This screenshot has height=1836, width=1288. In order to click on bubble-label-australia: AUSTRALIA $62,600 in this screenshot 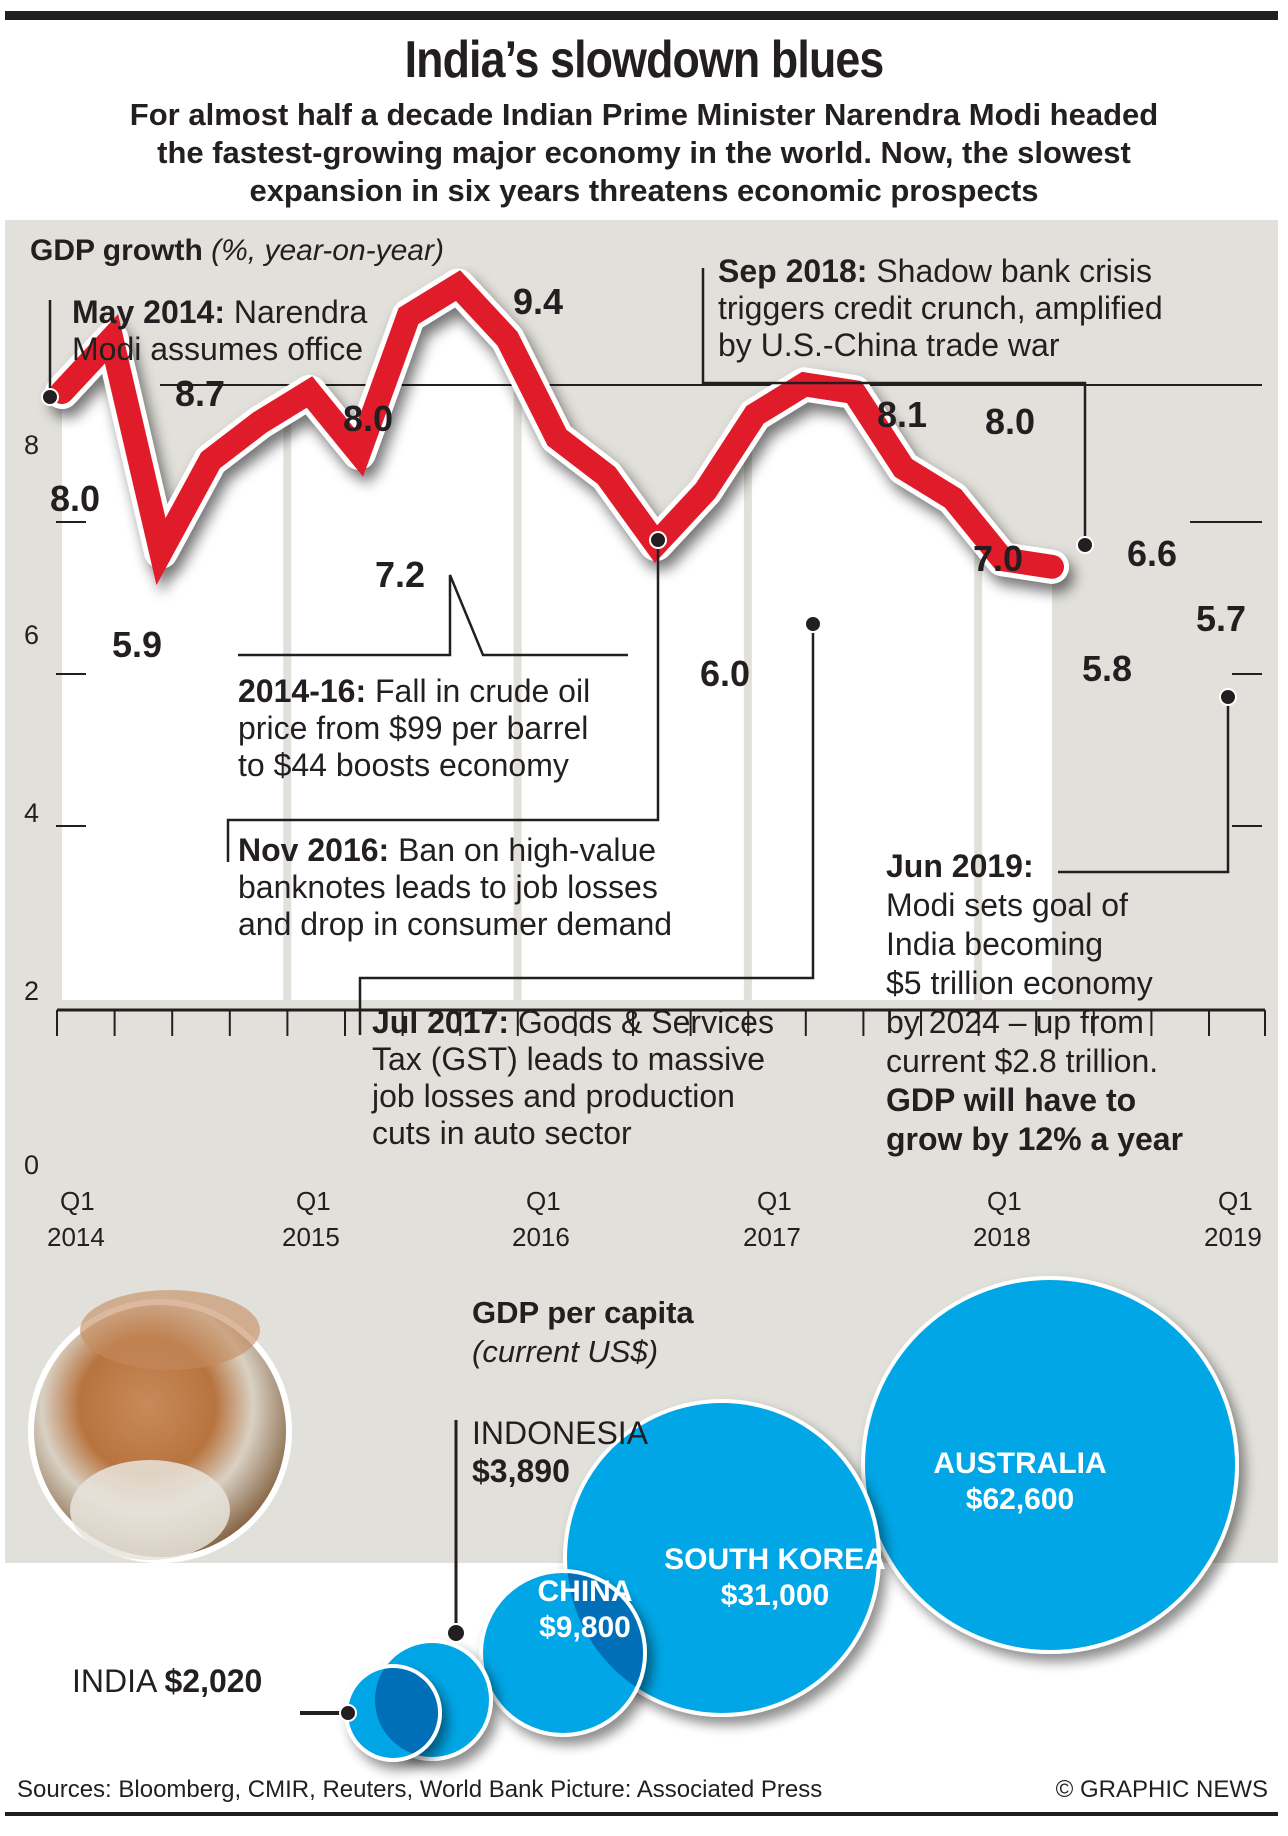, I will do `click(1020, 1482)`.